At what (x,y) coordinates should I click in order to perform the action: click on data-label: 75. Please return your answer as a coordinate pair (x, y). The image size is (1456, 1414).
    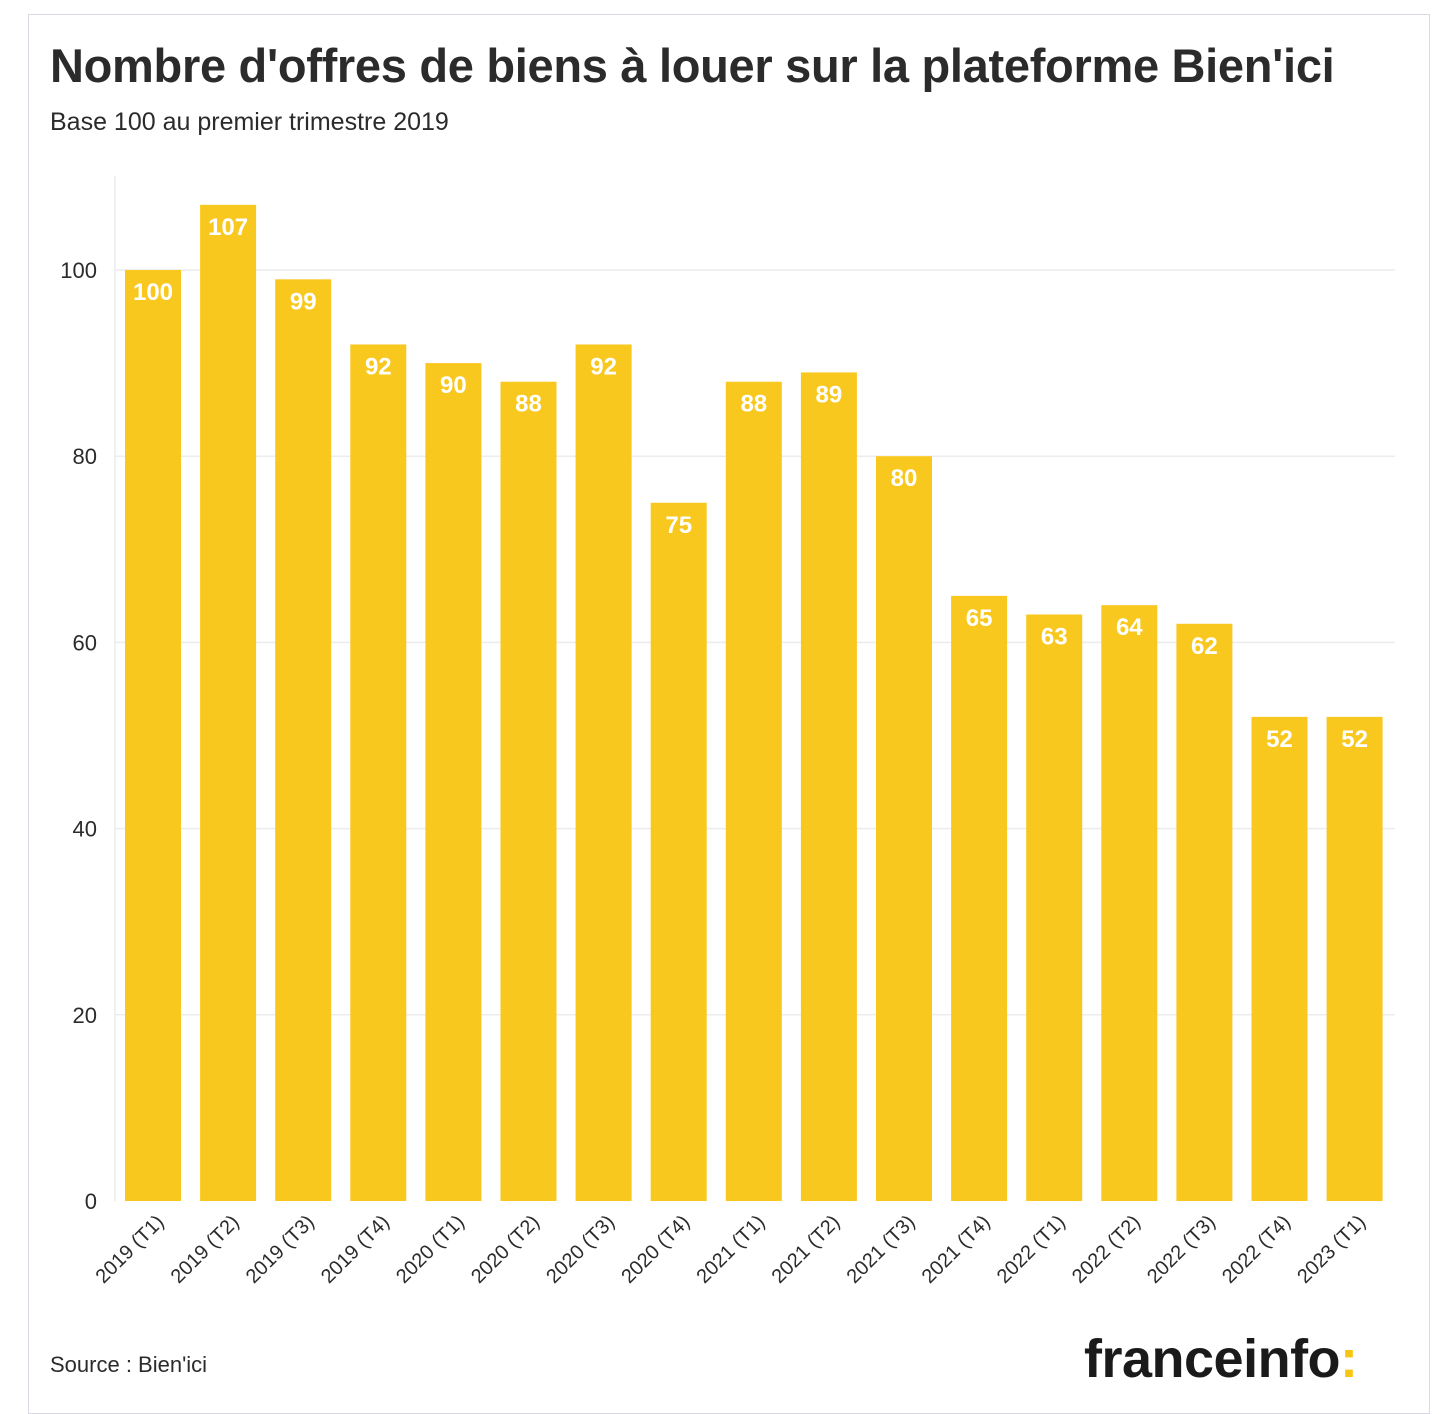
    Looking at the image, I should click on (678, 525).